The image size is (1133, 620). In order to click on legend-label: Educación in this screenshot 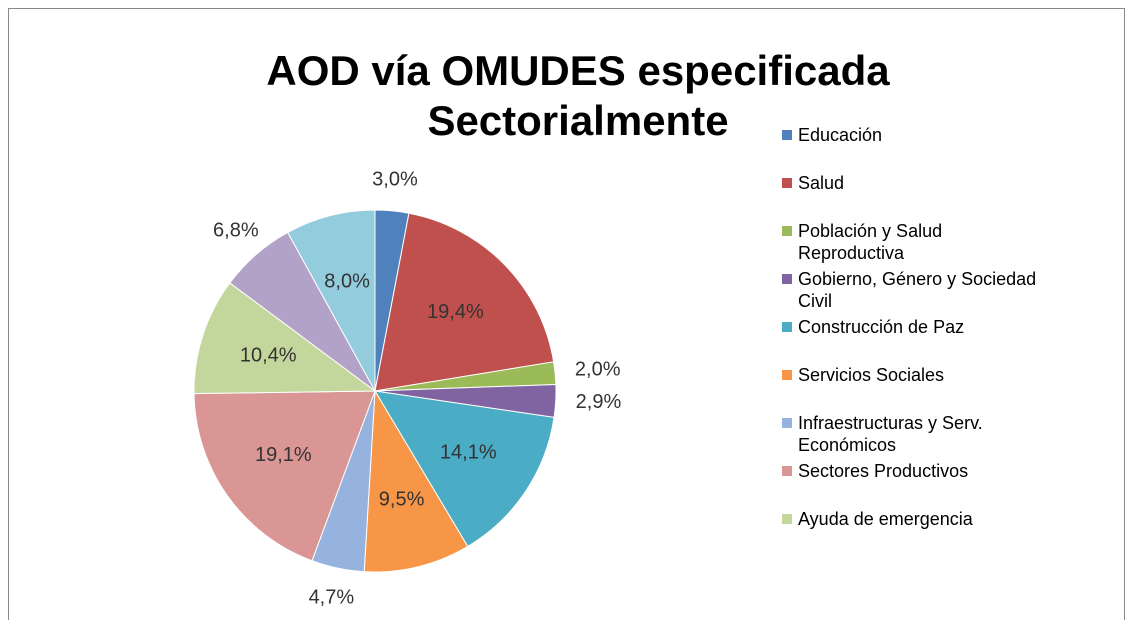, I will do `click(840, 135)`.